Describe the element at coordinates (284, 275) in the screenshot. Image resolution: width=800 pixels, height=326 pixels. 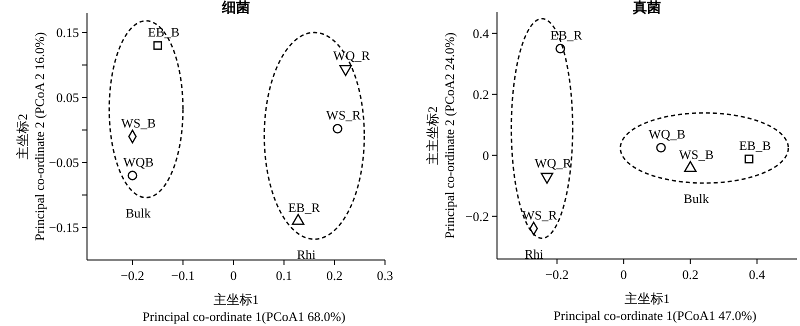
I see `x-tick-label: 0.1` at that location.